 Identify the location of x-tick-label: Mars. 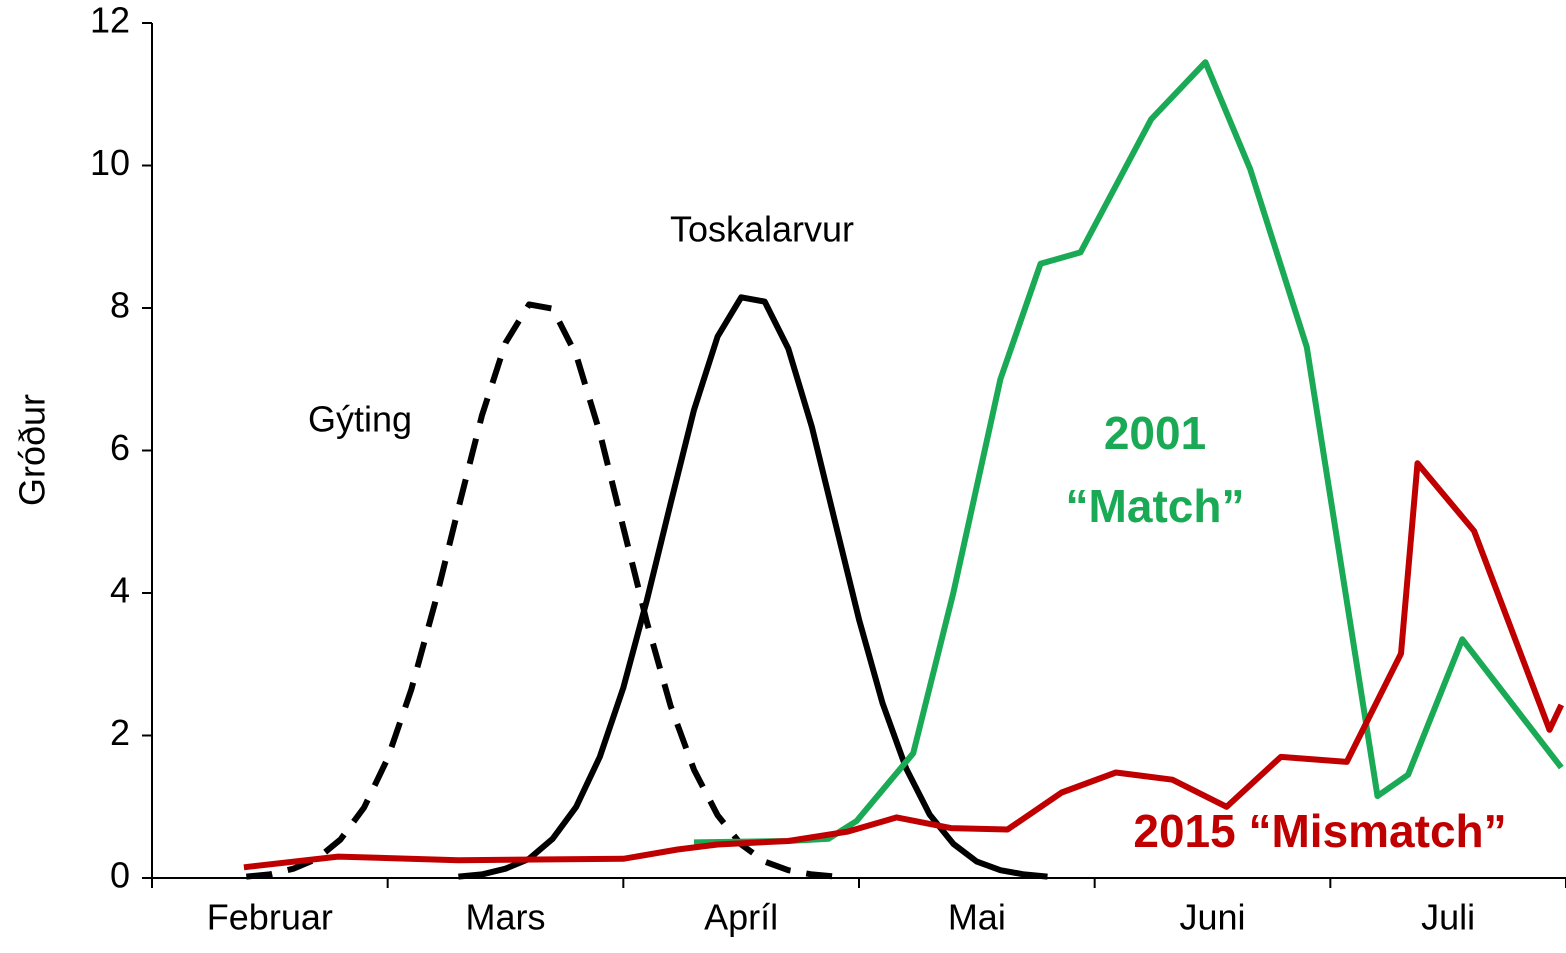
(506, 917).